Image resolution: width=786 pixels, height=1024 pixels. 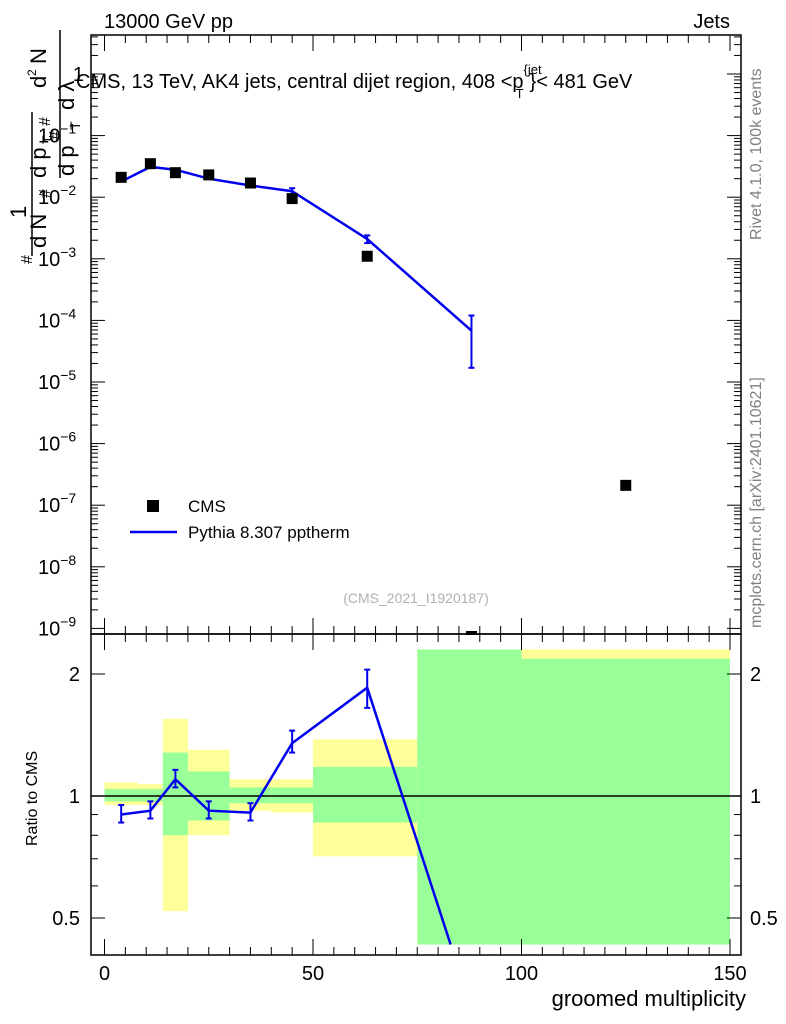 I want to click on ylabel-dN: d N, so click(x=38, y=231).